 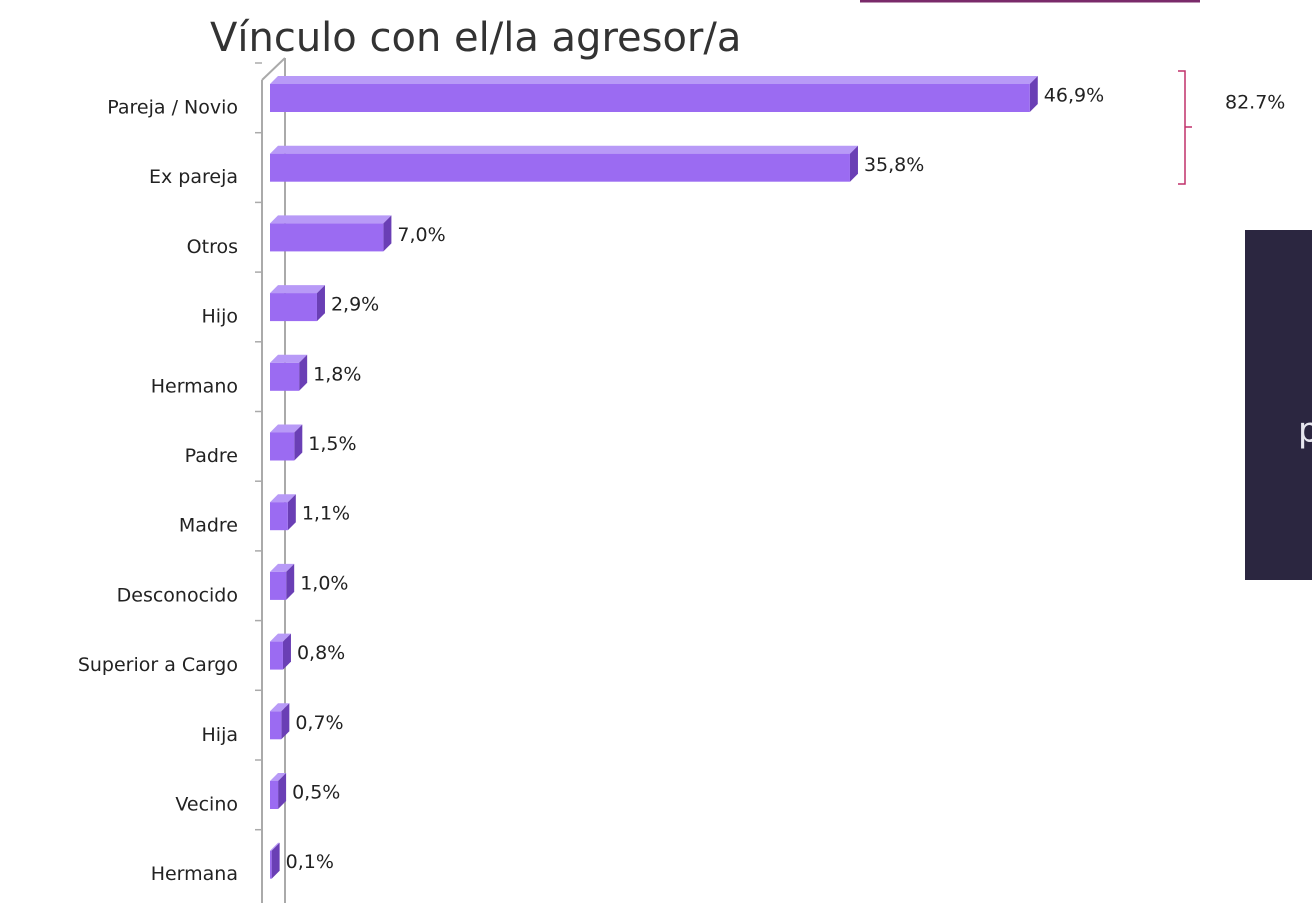 I want to click on value-label: 1,8%, so click(x=337, y=374).